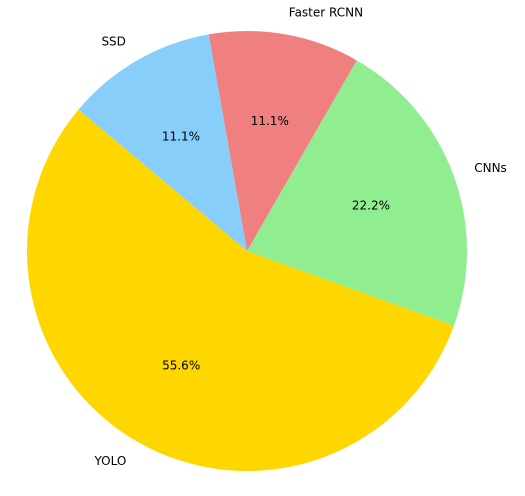  I want to click on pie-slice-ssd, so click(162, 143).